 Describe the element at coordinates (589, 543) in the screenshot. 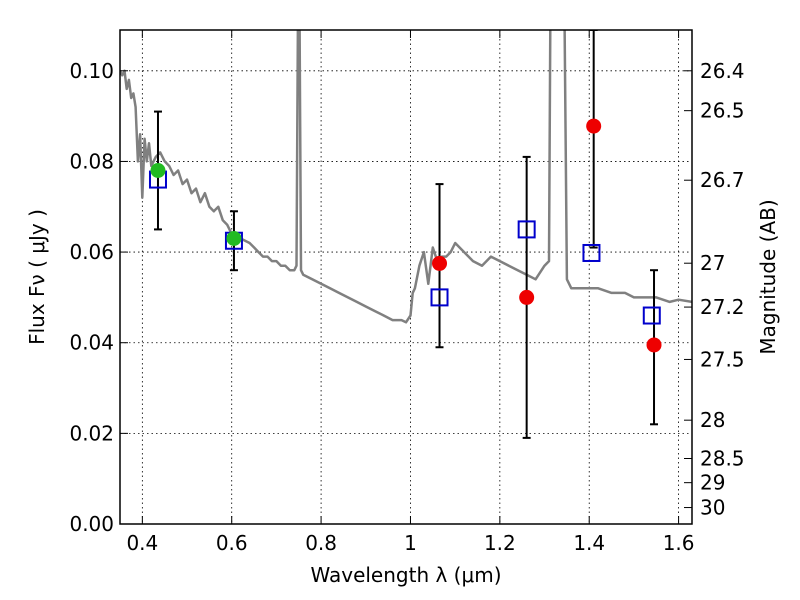

I see `x-tick-label: 1.4` at that location.